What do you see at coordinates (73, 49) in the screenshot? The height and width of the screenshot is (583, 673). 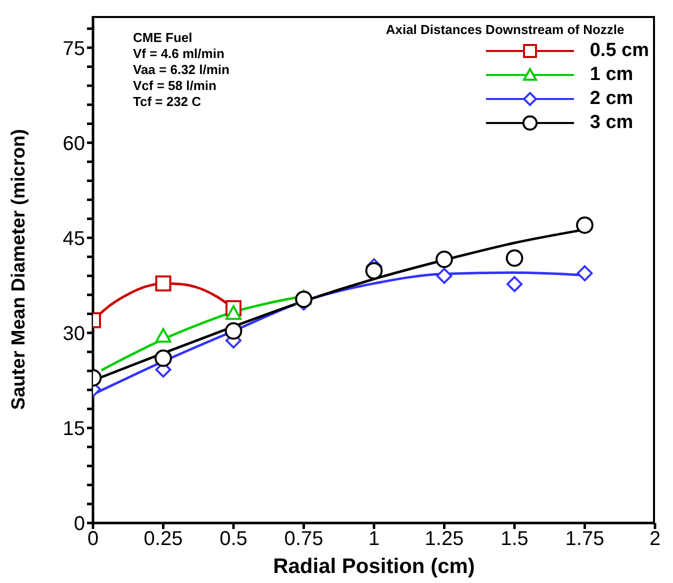 I see `y-tick-label: 75` at bounding box center [73, 49].